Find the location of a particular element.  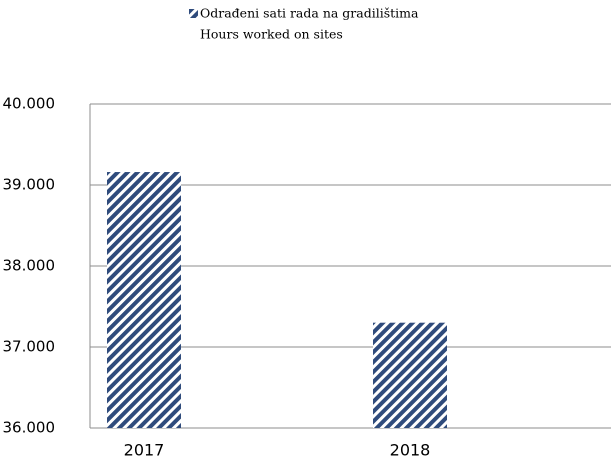

x-tick-label: 2018 is located at coordinates (410, 450).